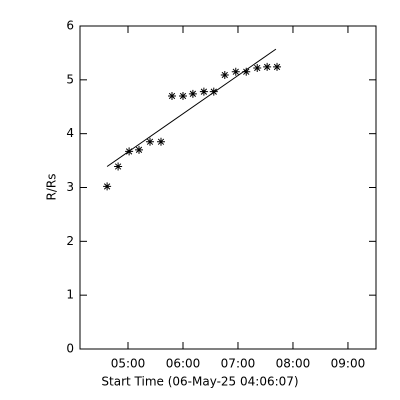 This screenshot has height=400, width=400. I want to click on y-tick-label: 2, so click(70, 241).